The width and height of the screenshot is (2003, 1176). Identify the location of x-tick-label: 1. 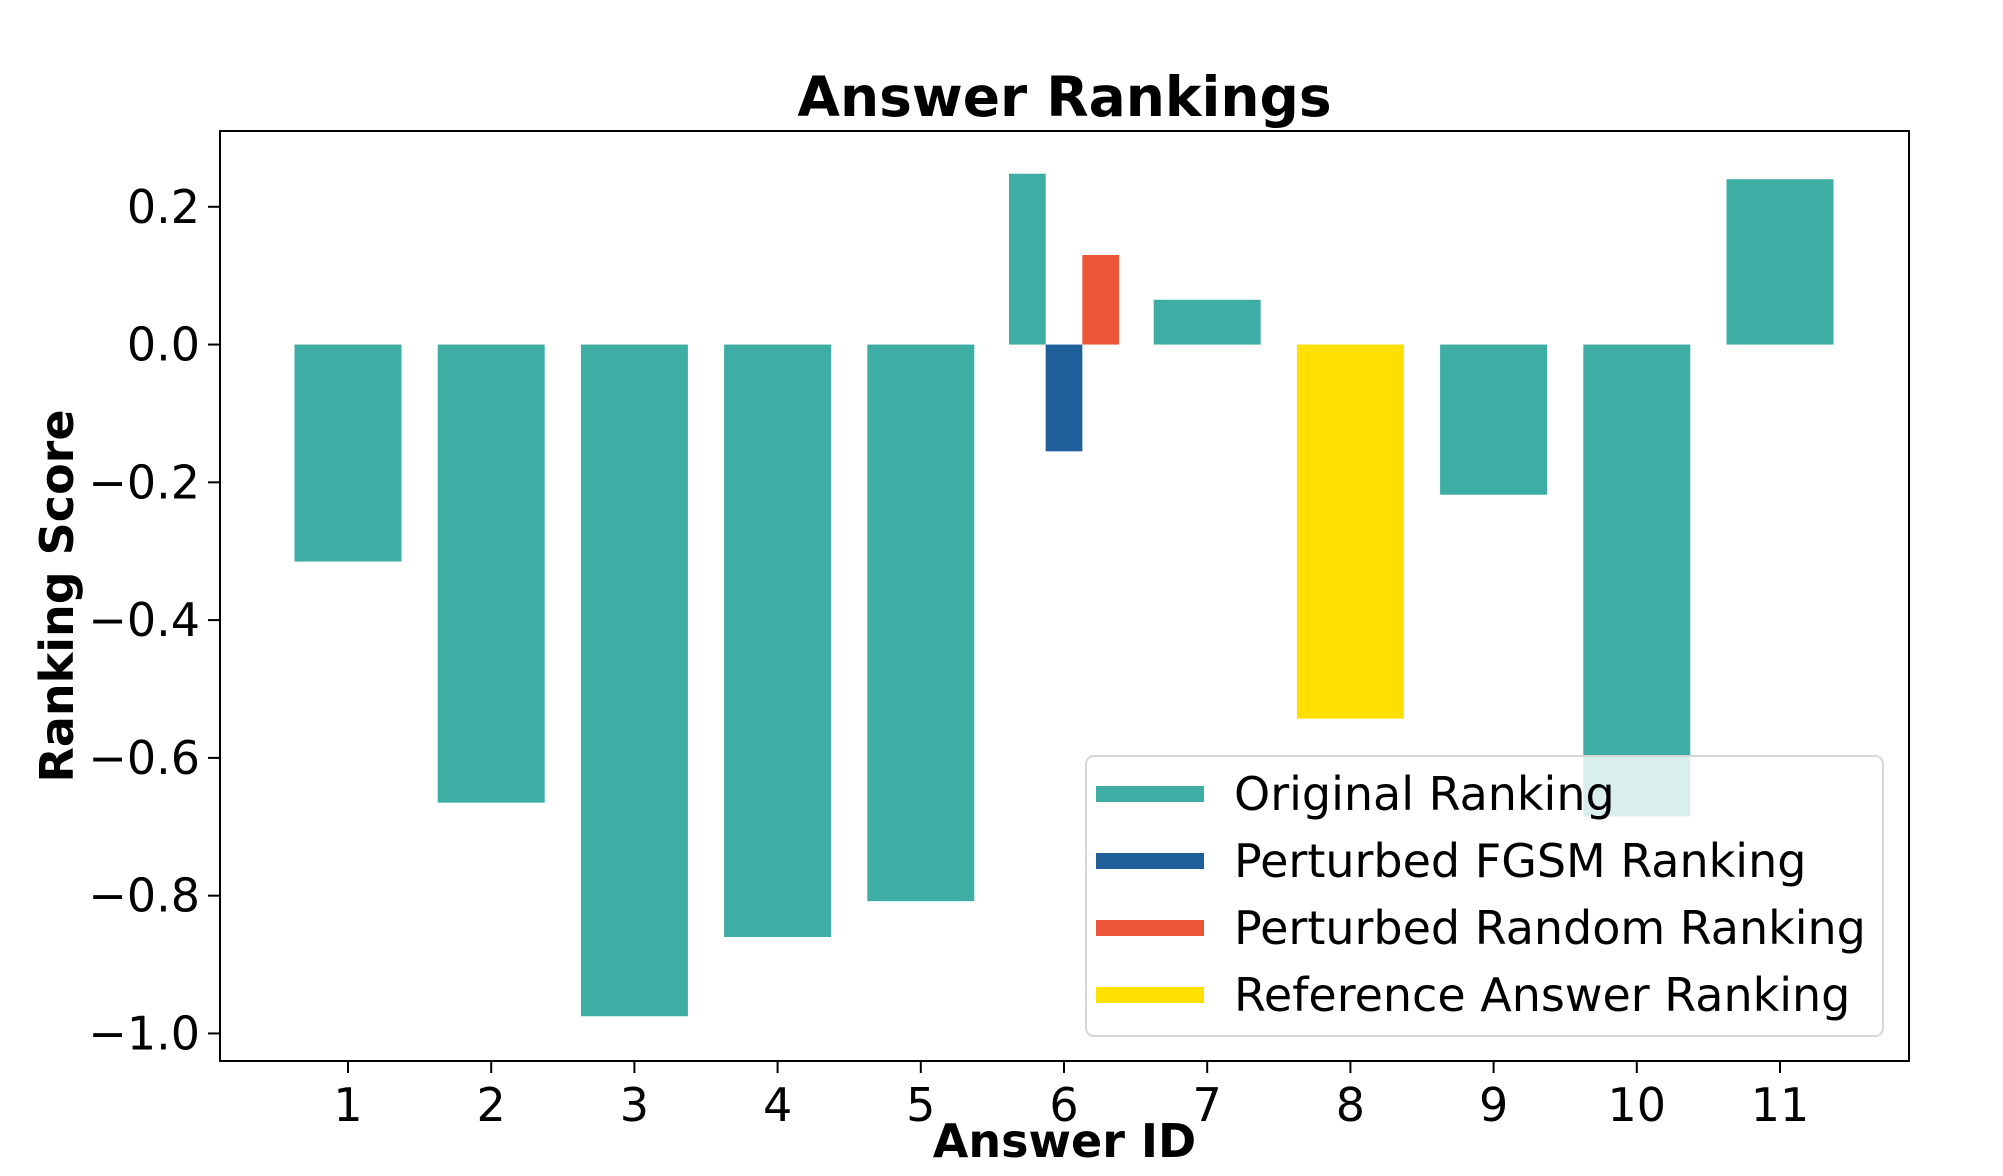
(347, 1105).